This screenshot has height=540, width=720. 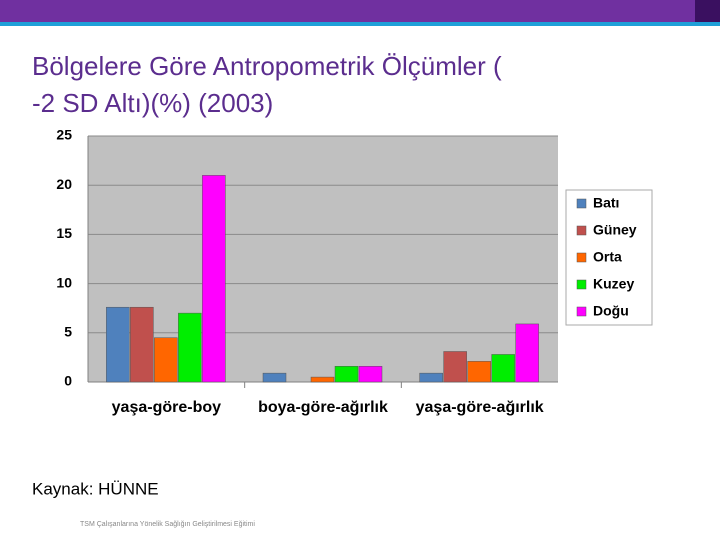 I want to click on legend-label: Orta, so click(x=607, y=257).